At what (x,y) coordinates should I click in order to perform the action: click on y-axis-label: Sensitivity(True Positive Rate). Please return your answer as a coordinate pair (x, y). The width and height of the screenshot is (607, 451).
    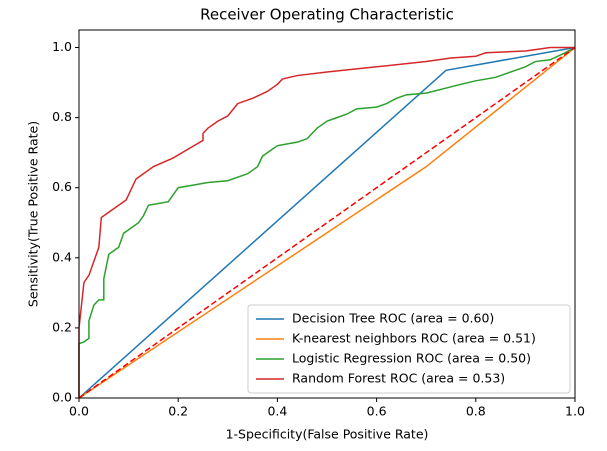
    Looking at the image, I should click on (33, 214).